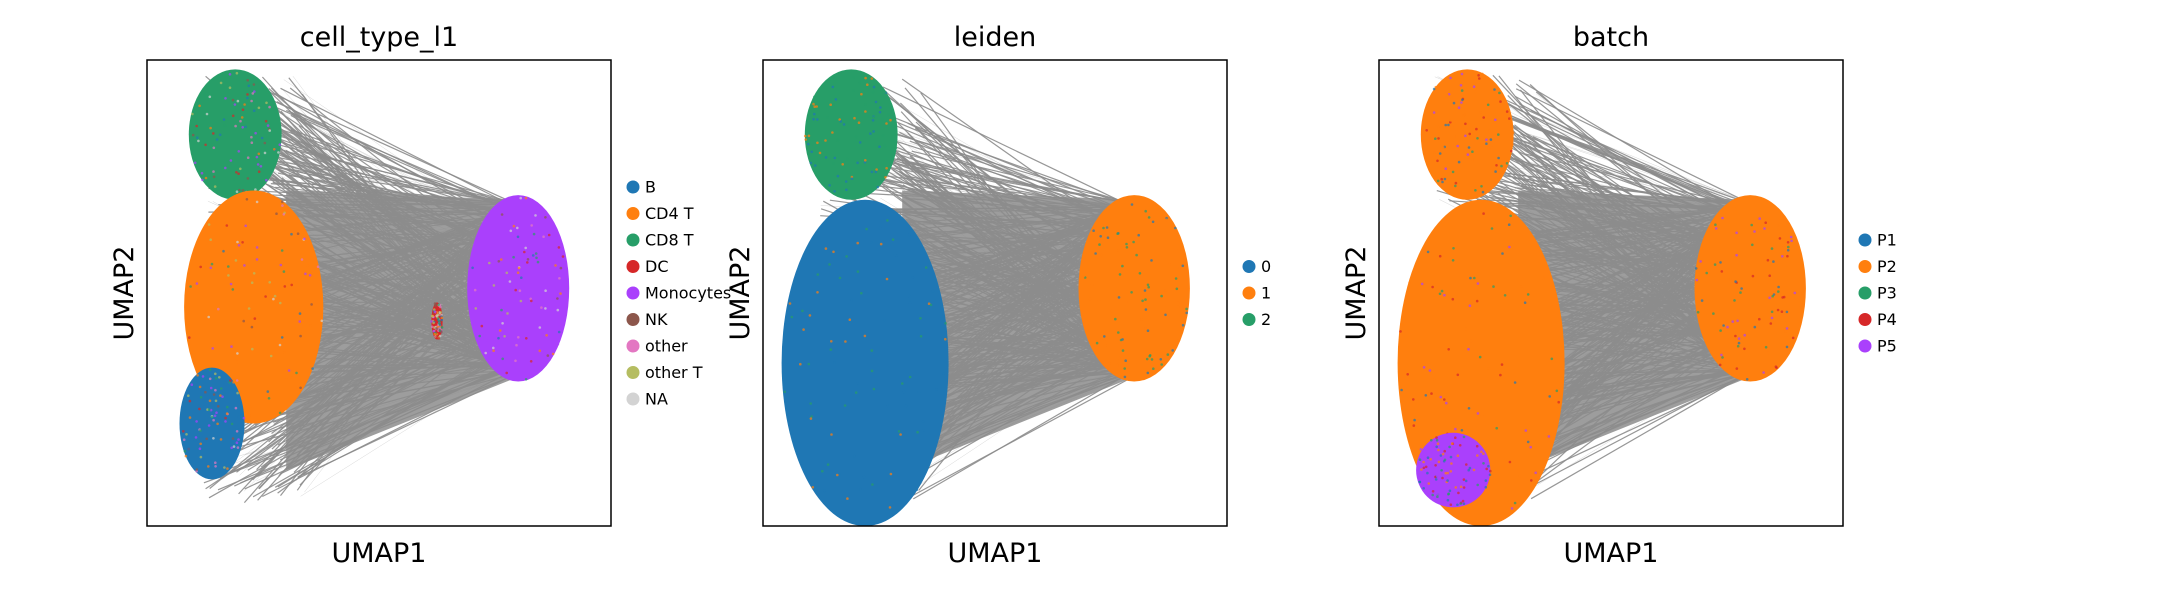 The height and width of the screenshot is (600, 2173). Describe the element at coordinates (1634, 330) in the screenshot. I see `edge-bundle` at that location.